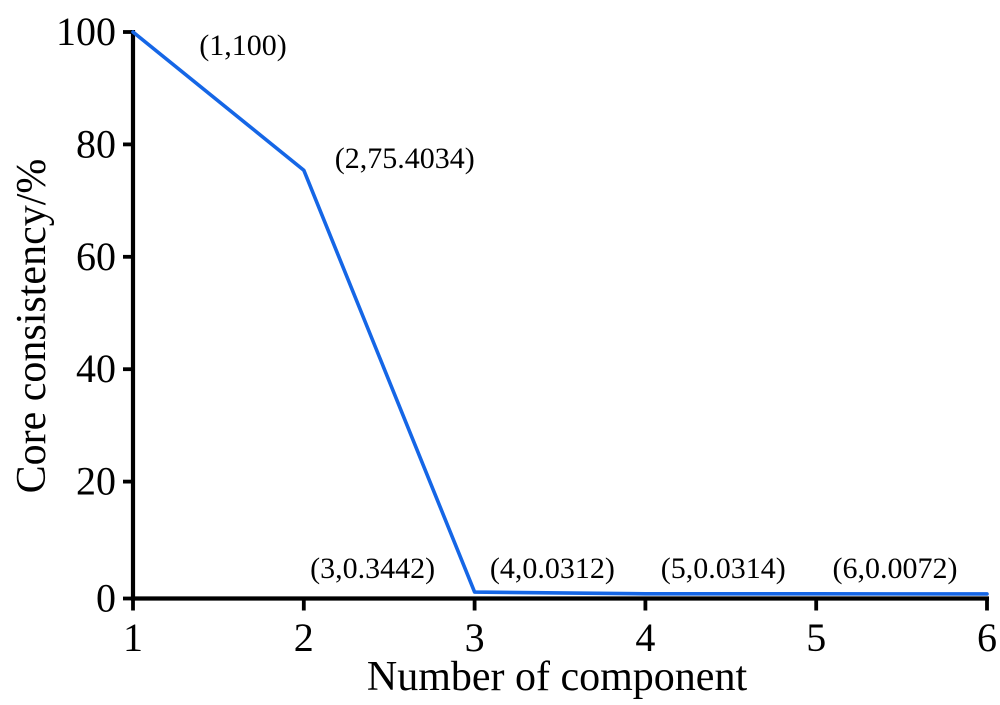 This screenshot has height=705, width=1000. I want to click on x-tick-label: 3, so click(475, 637).